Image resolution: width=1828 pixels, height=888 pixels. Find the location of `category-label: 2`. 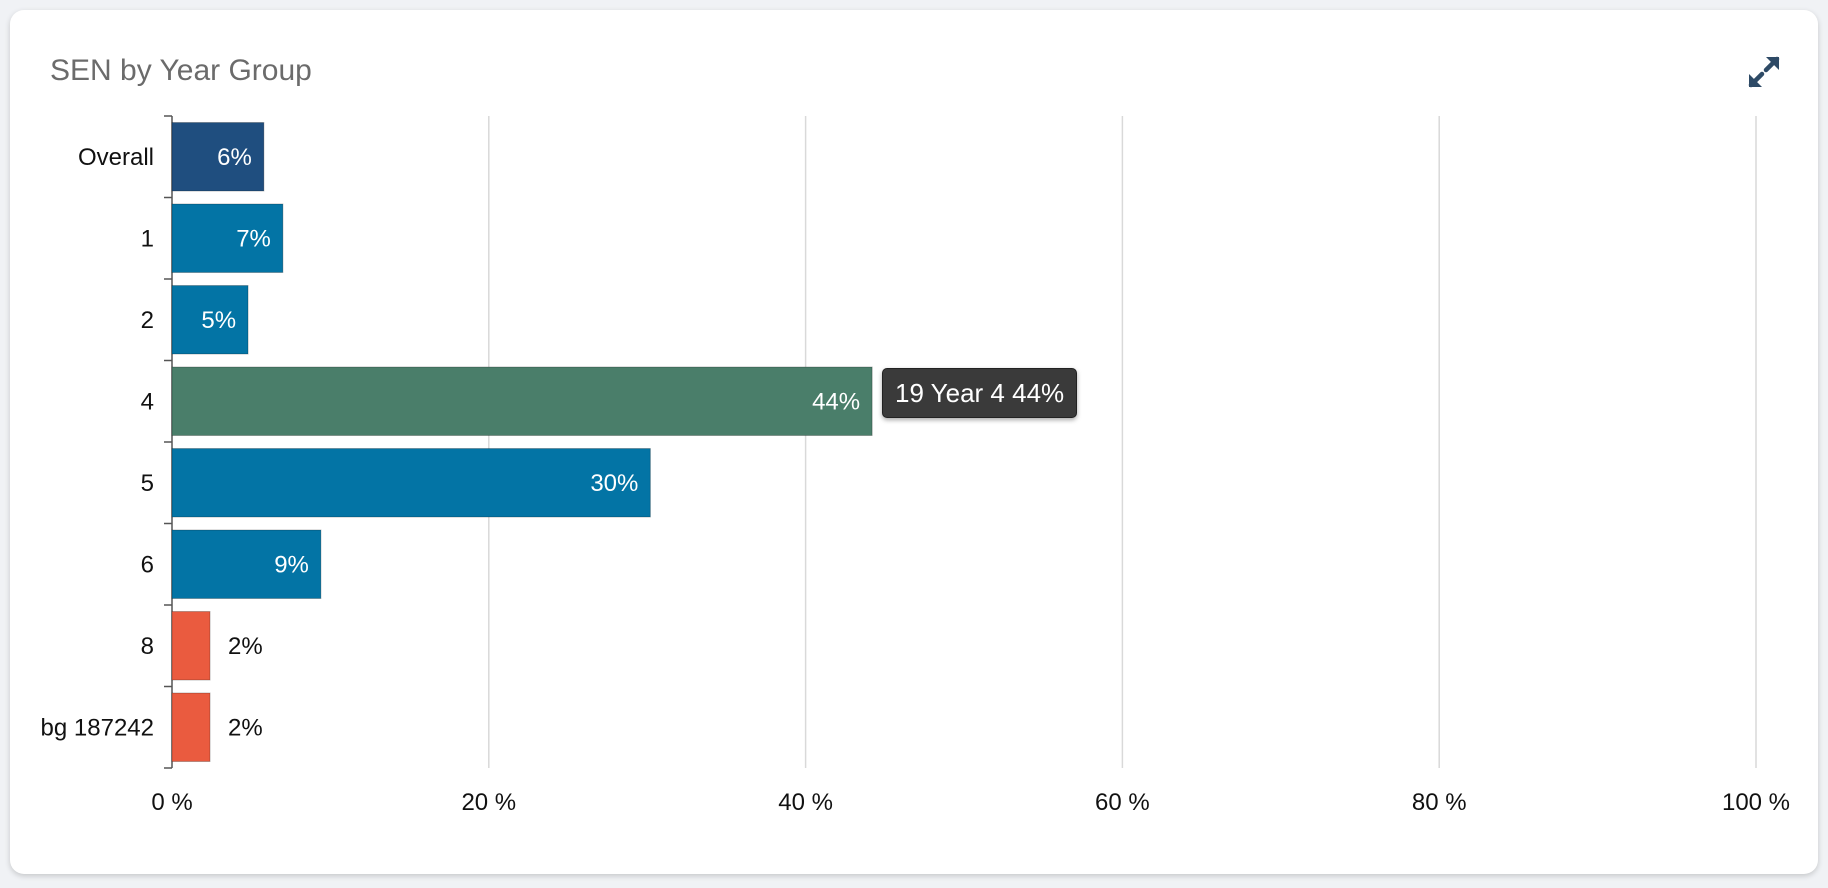

category-label: 2 is located at coordinates (147, 320).